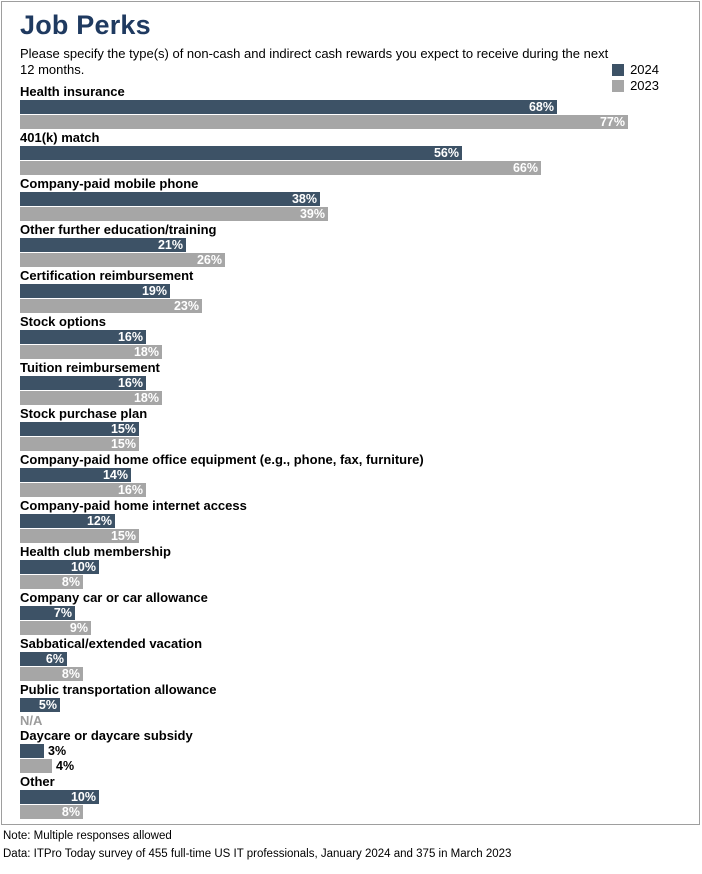 The width and height of the screenshot is (702, 874). I want to click on bar-group: Stock options 16% 18%, so click(350, 336).